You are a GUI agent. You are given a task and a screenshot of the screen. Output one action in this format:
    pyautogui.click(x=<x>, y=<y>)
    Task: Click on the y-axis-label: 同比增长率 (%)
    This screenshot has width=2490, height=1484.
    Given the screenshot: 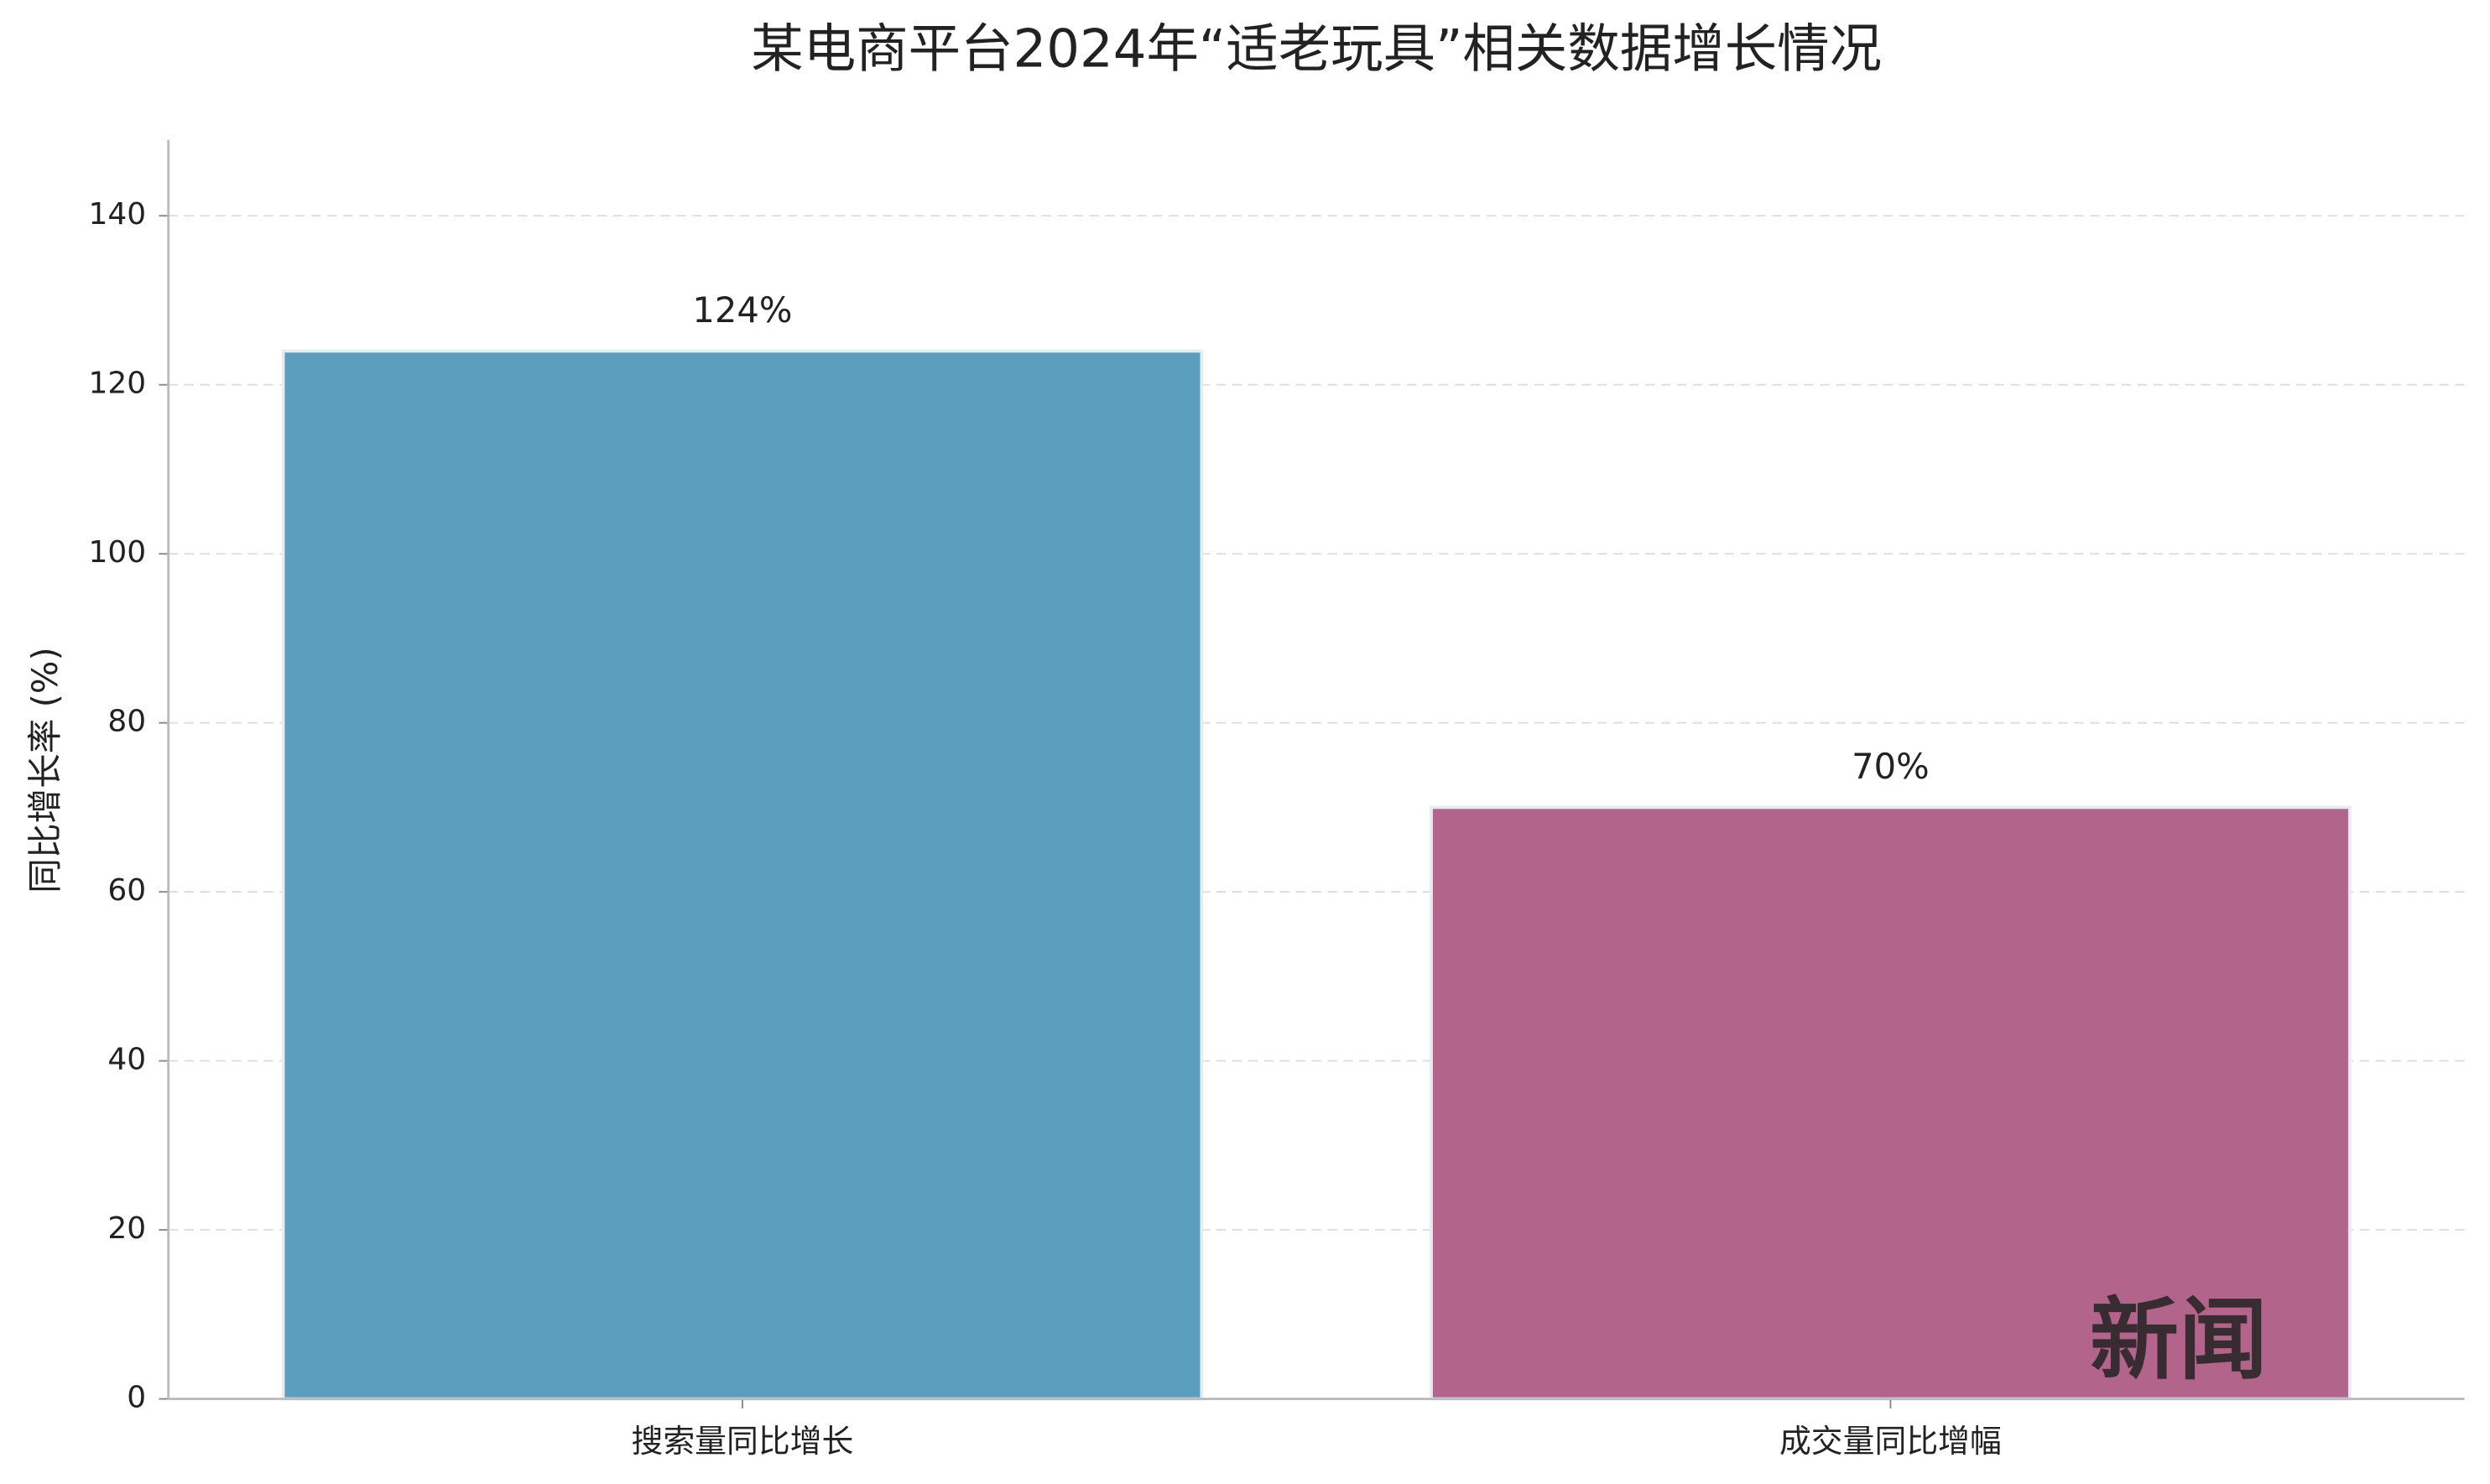 What is the action you would take?
    pyautogui.click(x=45, y=770)
    